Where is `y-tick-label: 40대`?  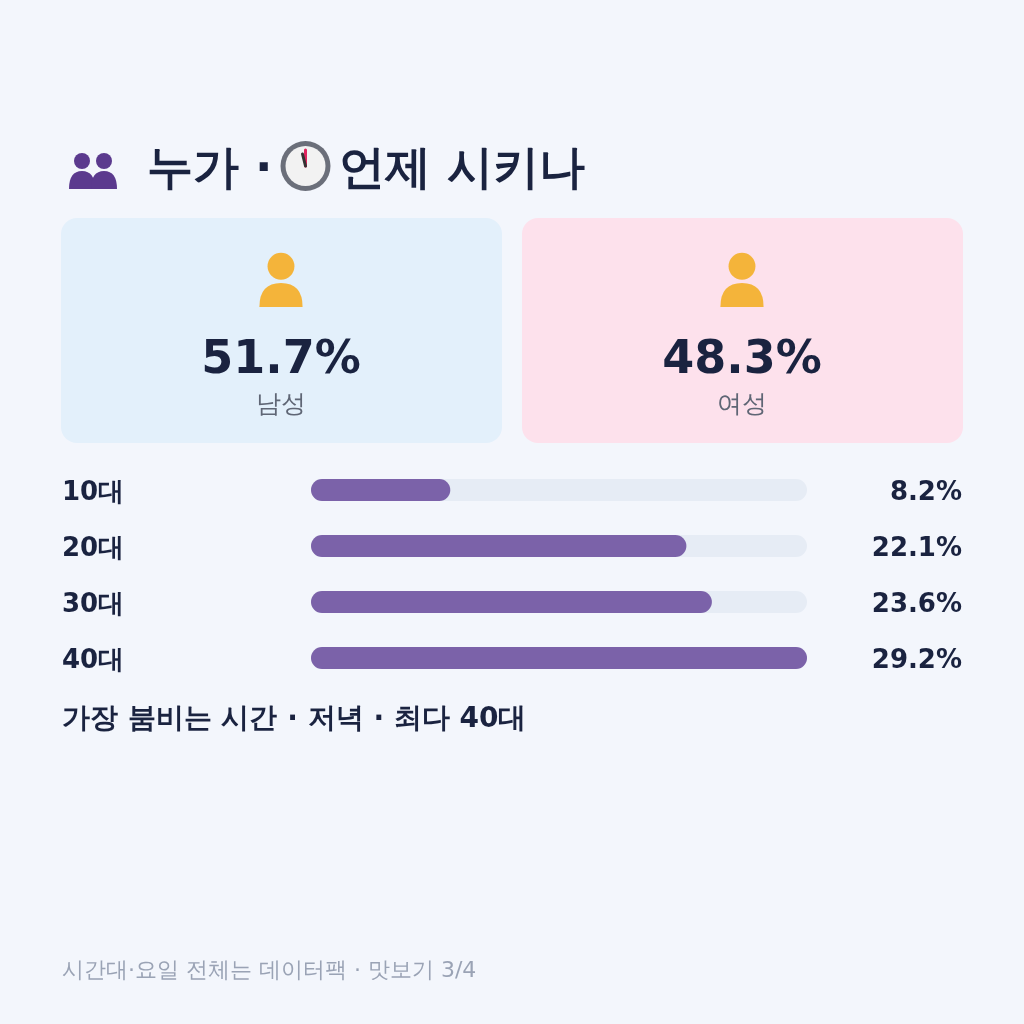 y-tick-label: 40대 is located at coordinates (93, 659).